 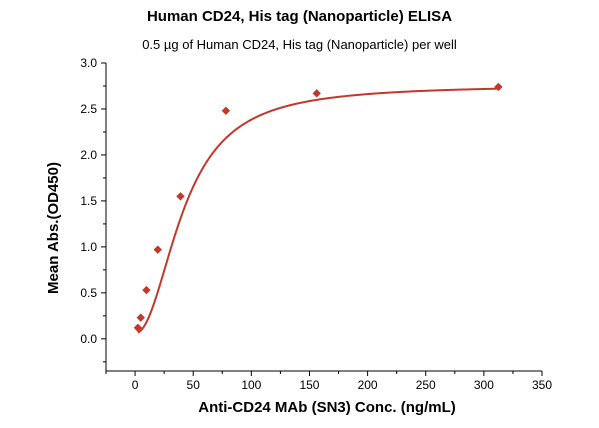 I want to click on y-tick-label: 0.0, so click(x=88, y=339).